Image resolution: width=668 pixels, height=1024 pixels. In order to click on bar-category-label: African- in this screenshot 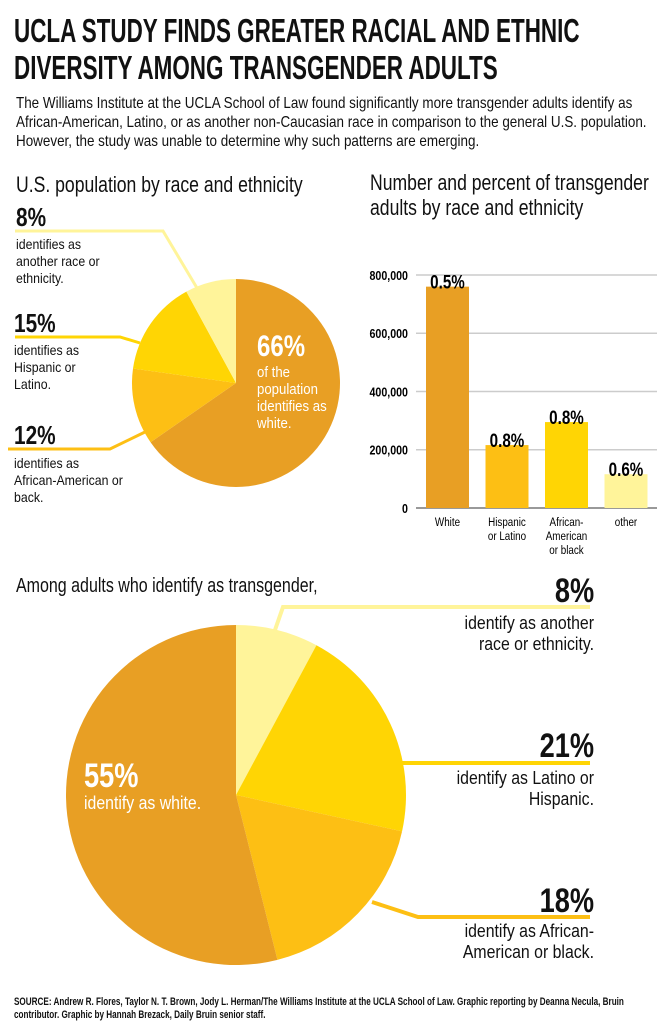, I will do `click(567, 522)`.